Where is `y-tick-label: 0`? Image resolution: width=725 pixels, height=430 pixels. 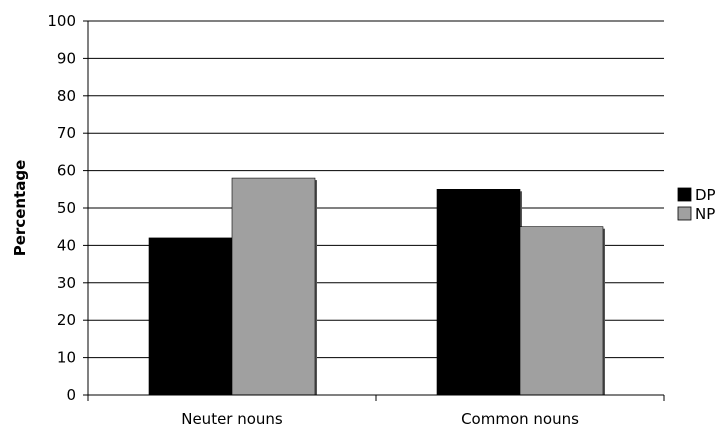 y-tick-label: 0 is located at coordinates (71, 395).